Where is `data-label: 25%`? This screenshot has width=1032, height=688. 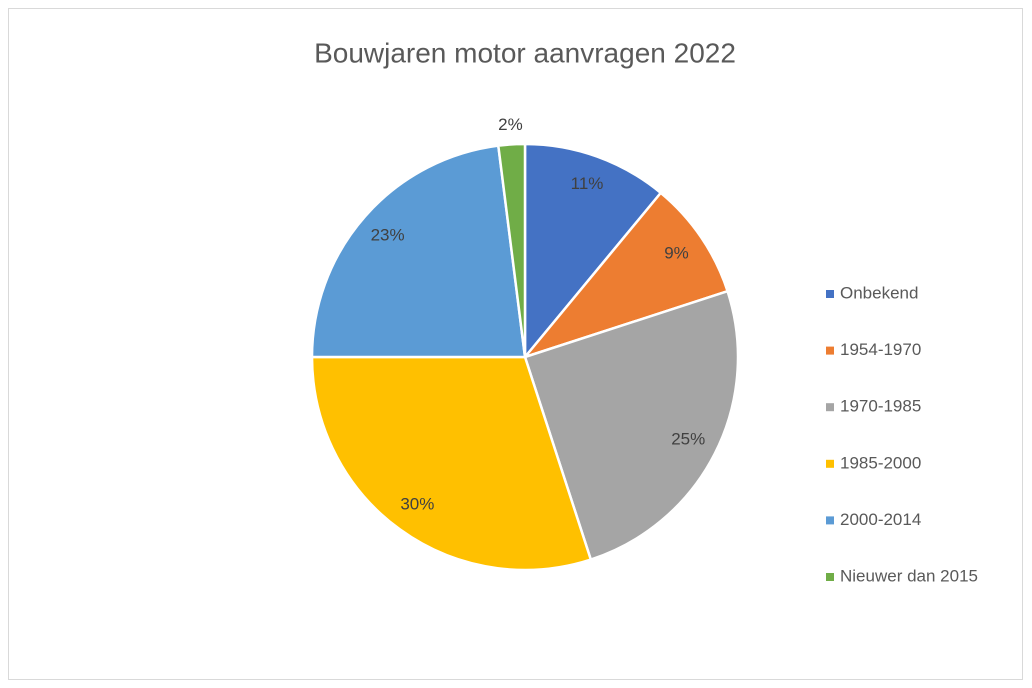 data-label: 25% is located at coordinates (688, 439).